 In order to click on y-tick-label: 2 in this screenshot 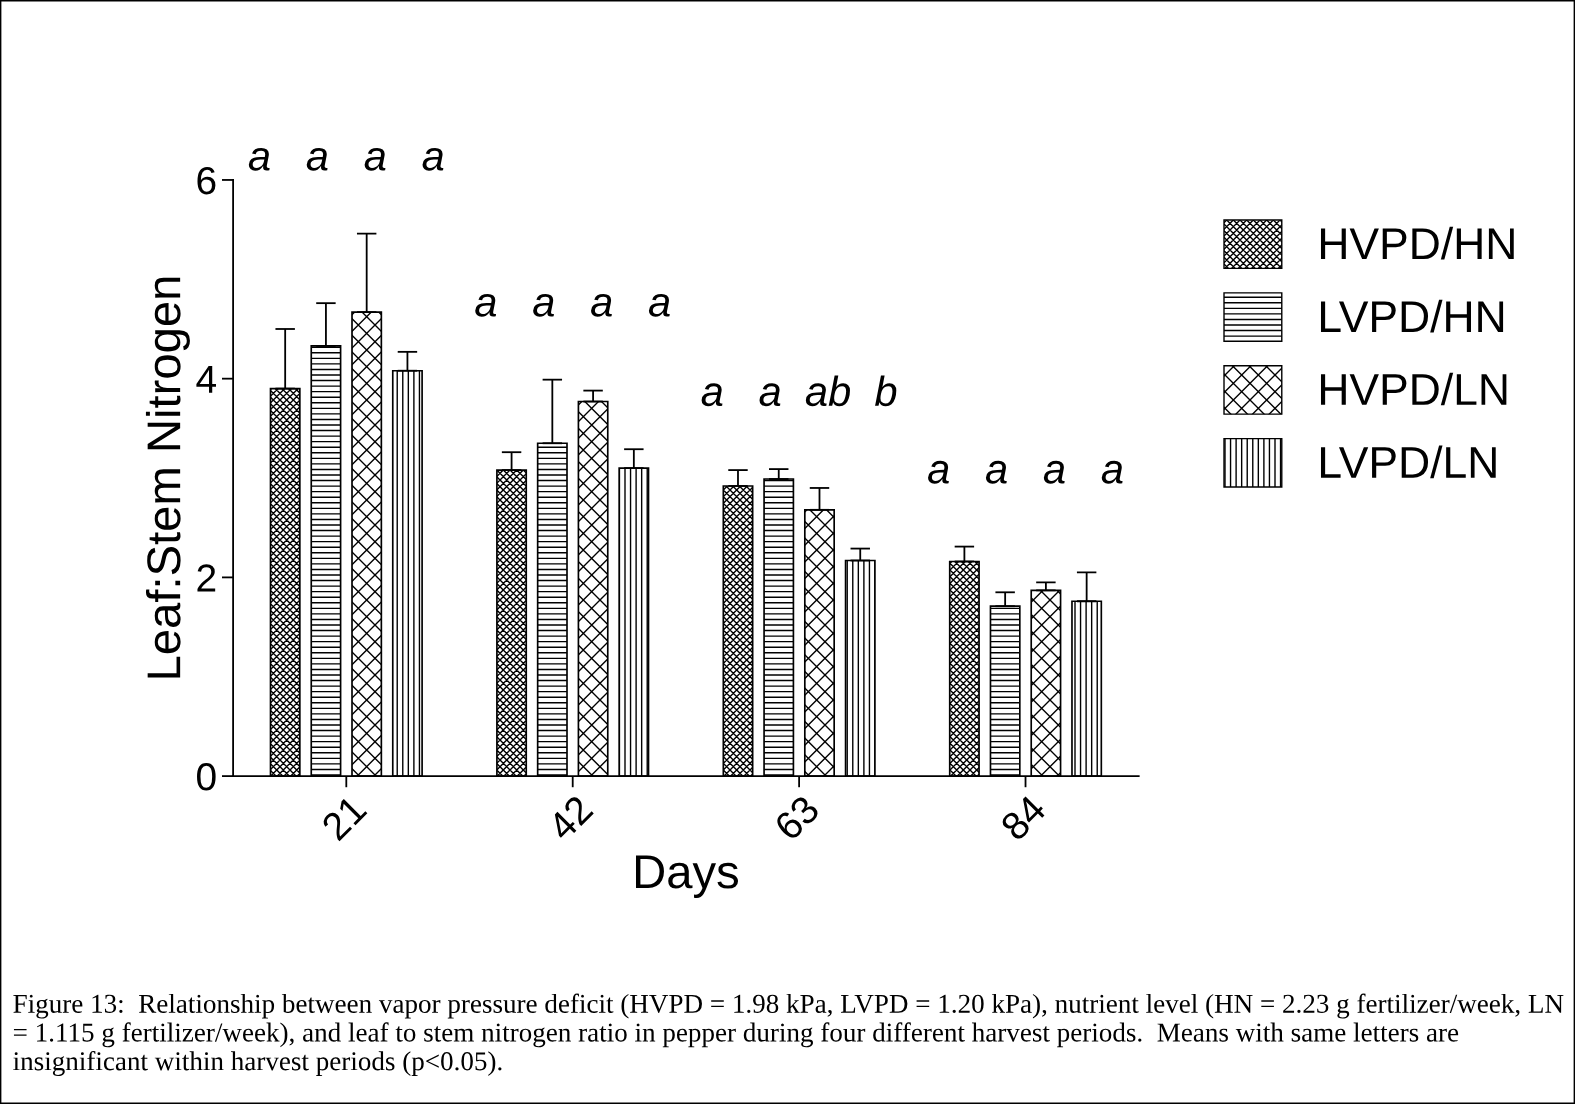, I will do `click(206, 578)`.